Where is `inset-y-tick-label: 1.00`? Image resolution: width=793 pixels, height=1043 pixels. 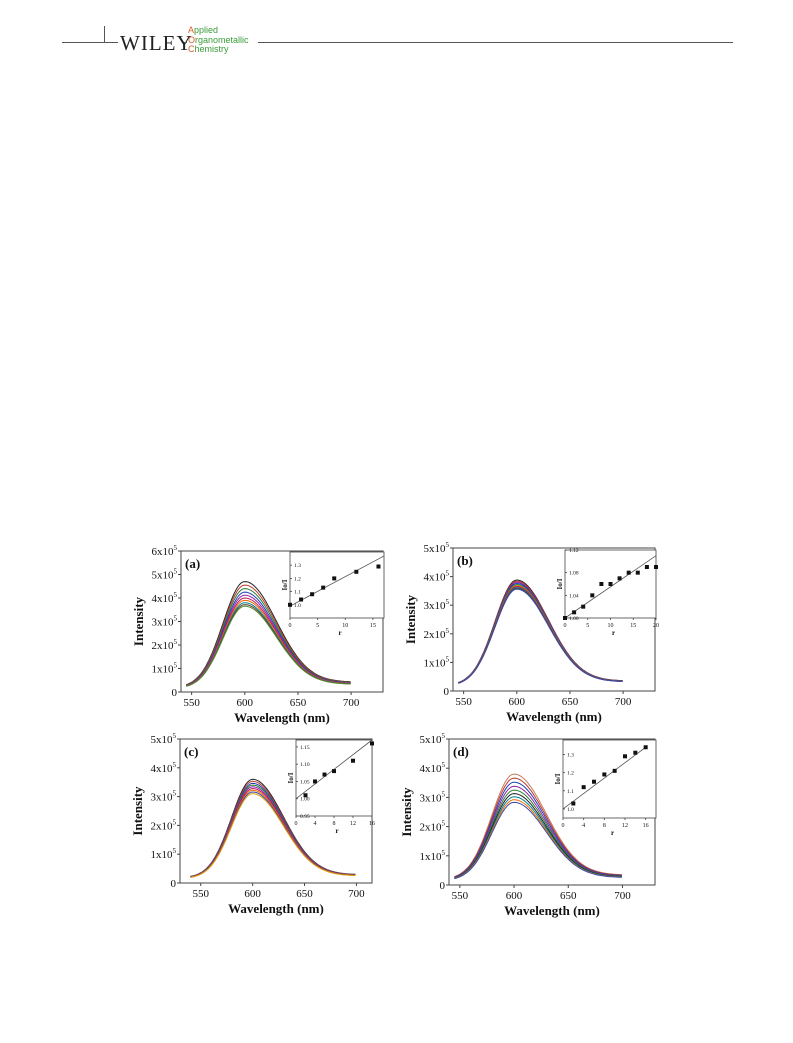
inset-y-tick-label: 1.00 is located at coordinates (305, 800).